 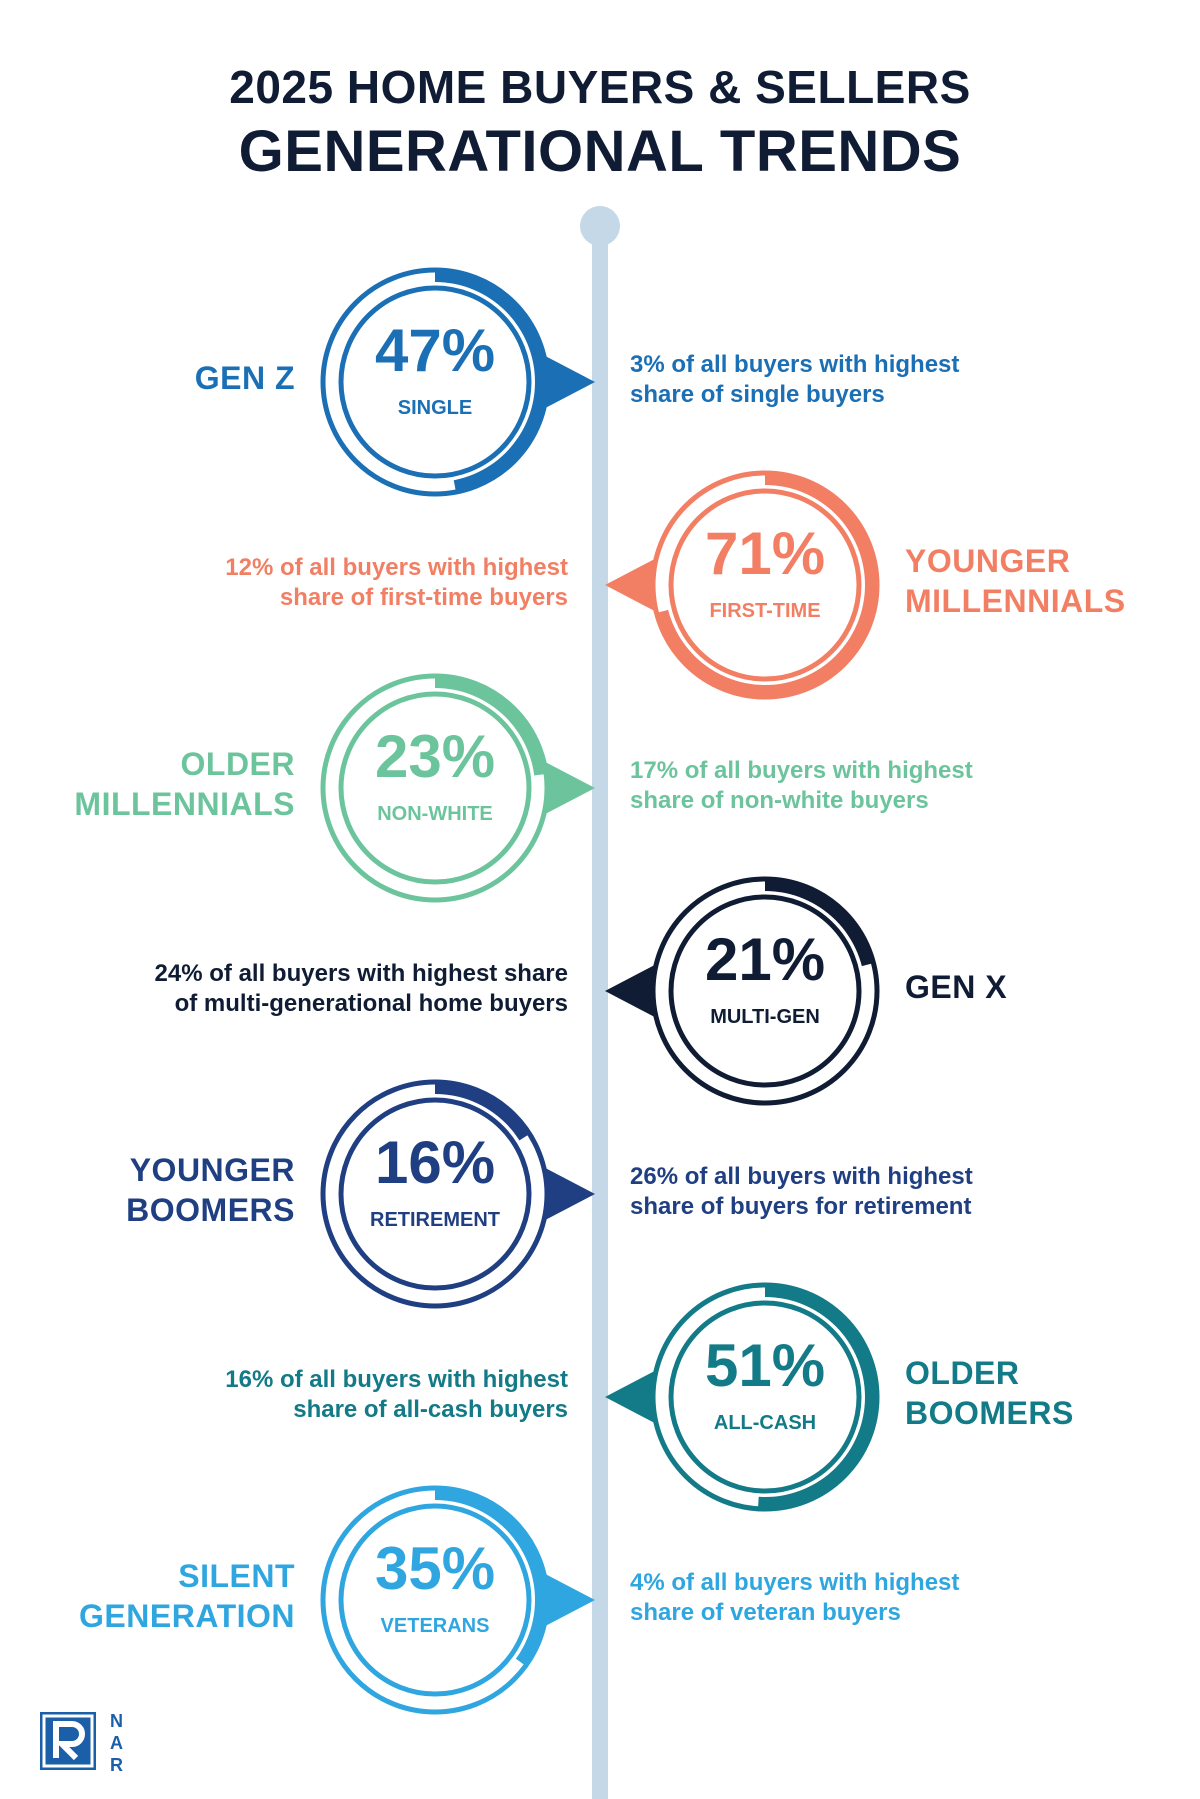 What do you see at coordinates (68, 1741) in the screenshot?
I see `nar-logo-icon` at bounding box center [68, 1741].